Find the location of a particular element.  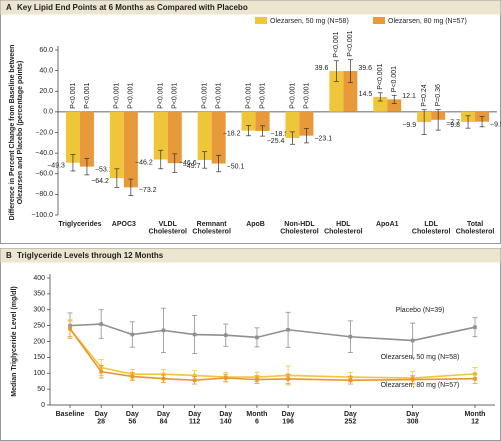

x-tick-label: Triglycerides is located at coordinates (79, 224).